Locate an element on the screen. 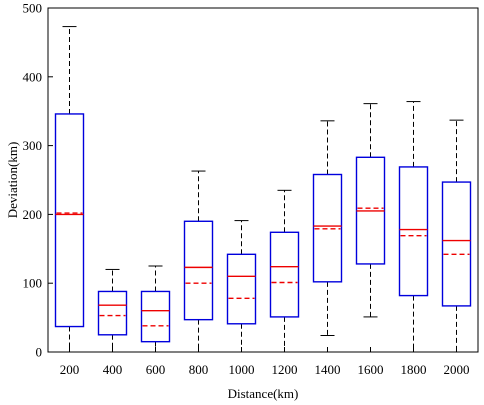  x-axis-ticks: 200 400 600 800 1000 1200 1400 1600 1800 2000 is located at coordinates (265, 362).